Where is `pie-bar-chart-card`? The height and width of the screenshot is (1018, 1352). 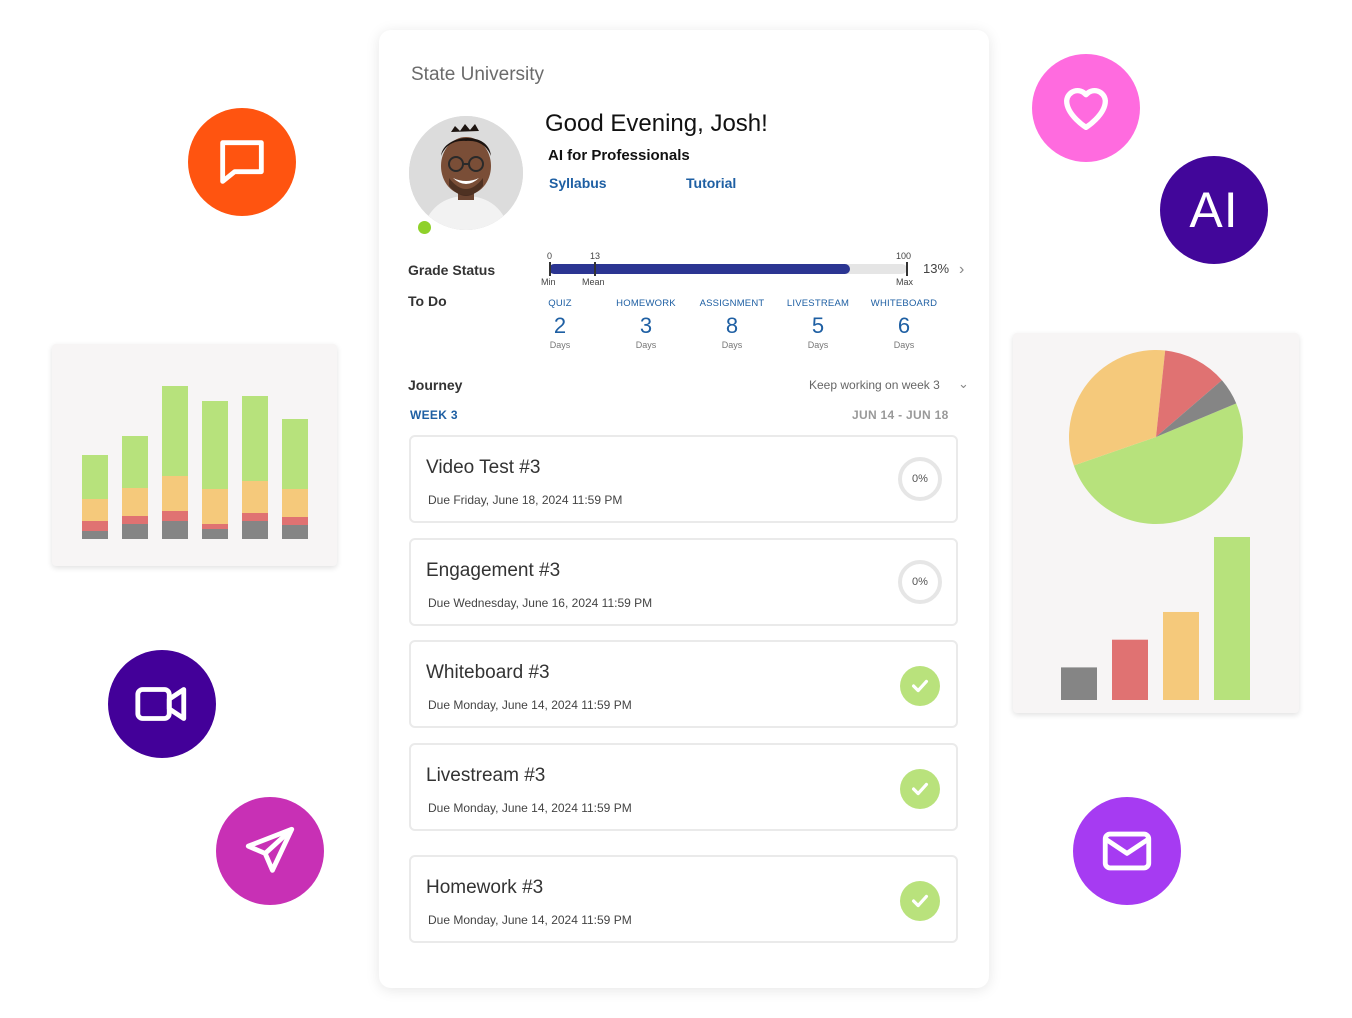
pie-bar-chart-card is located at coordinates (1156, 523).